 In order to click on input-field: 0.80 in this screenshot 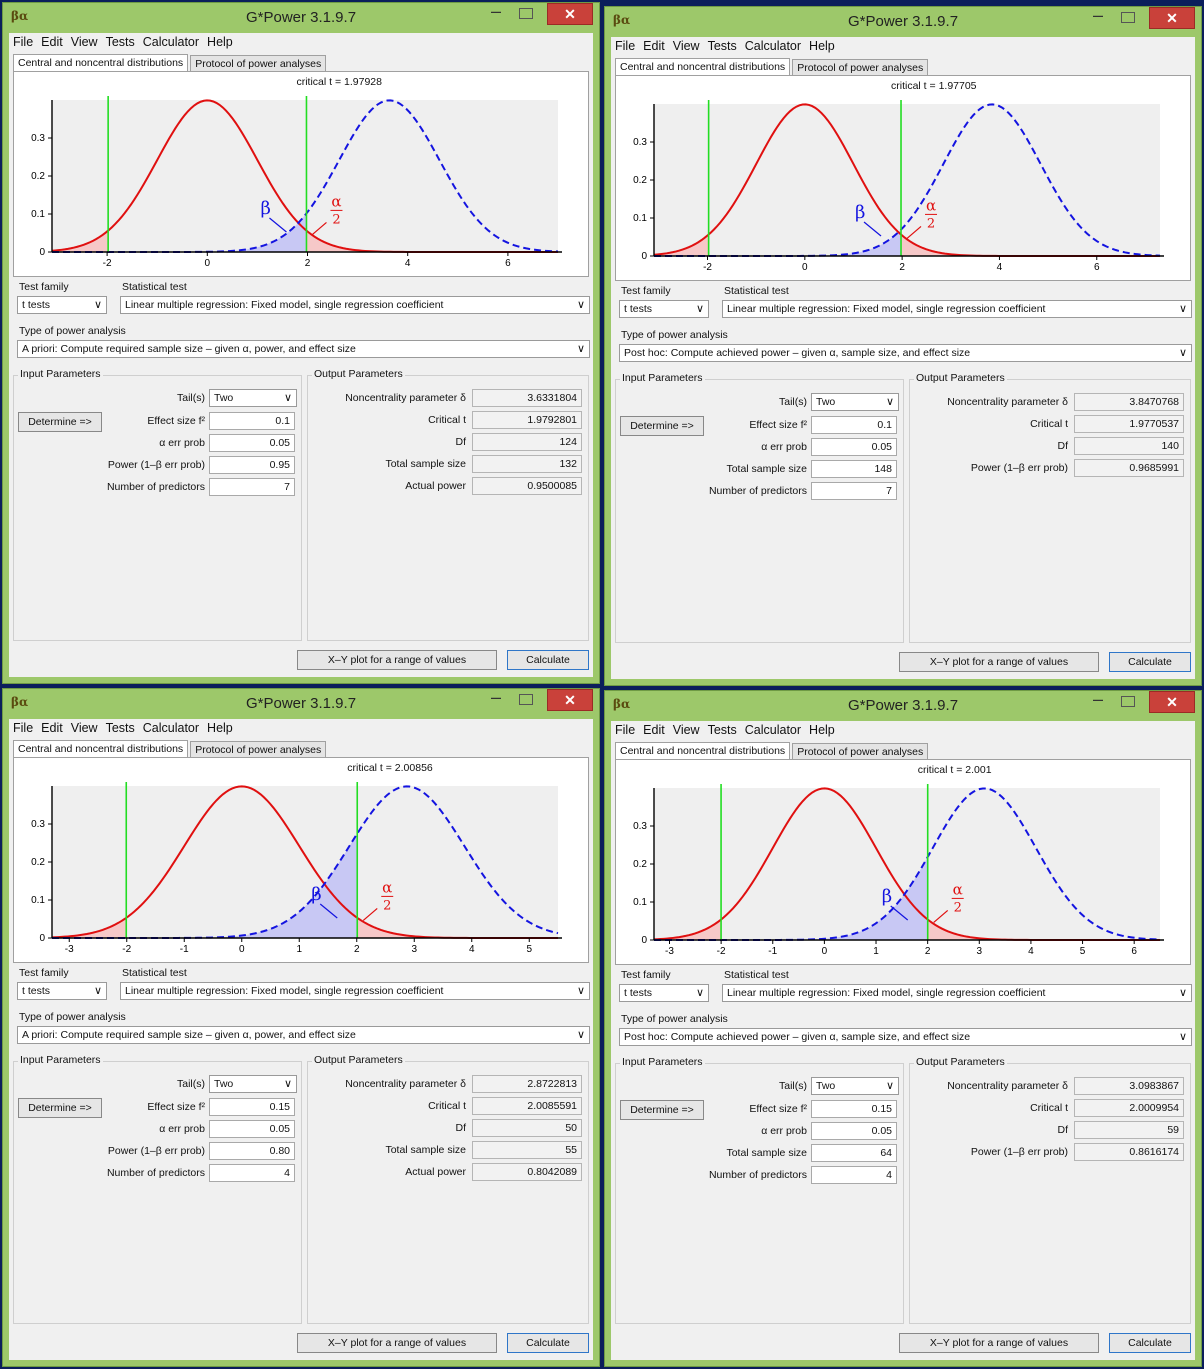, I will do `click(252, 1151)`.